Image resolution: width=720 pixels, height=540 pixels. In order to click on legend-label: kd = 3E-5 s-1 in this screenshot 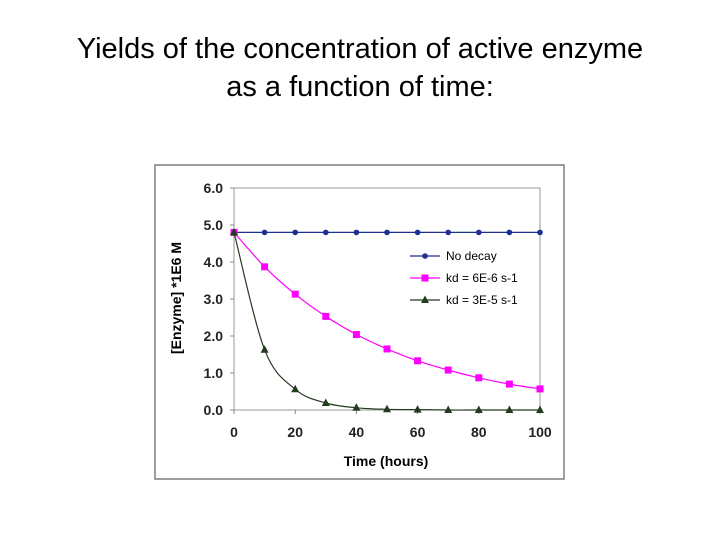, I will do `click(482, 300)`.